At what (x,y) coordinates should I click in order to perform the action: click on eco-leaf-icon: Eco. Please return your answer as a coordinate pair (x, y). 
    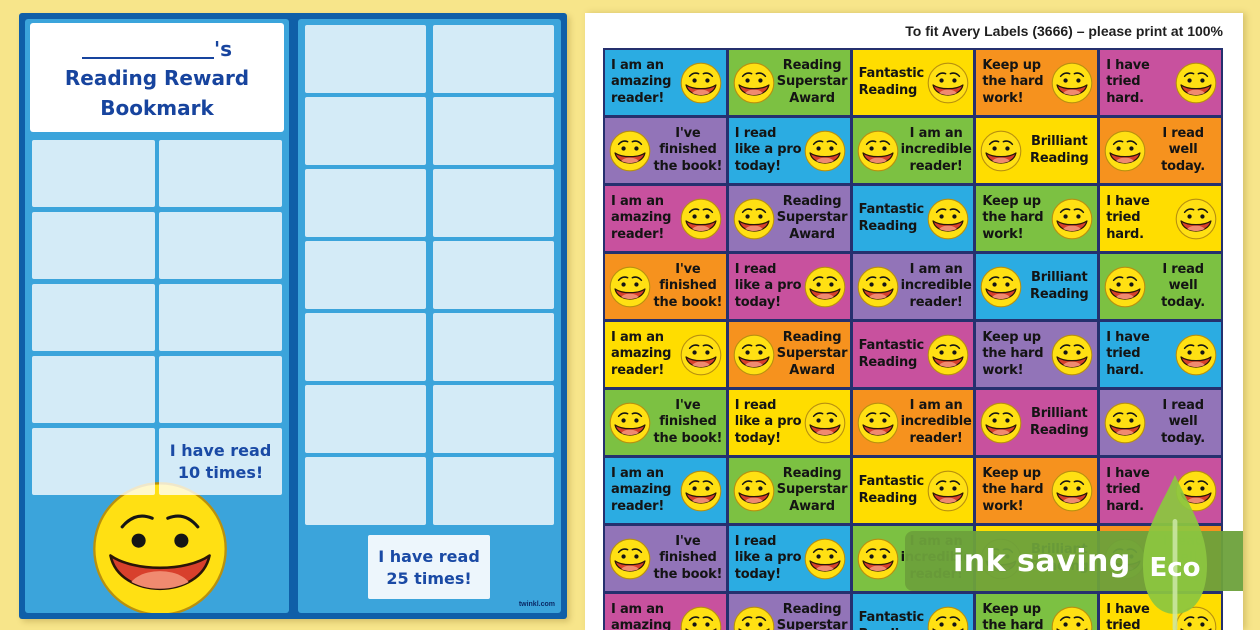
    Looking at the image, I should click on (1175, 550).